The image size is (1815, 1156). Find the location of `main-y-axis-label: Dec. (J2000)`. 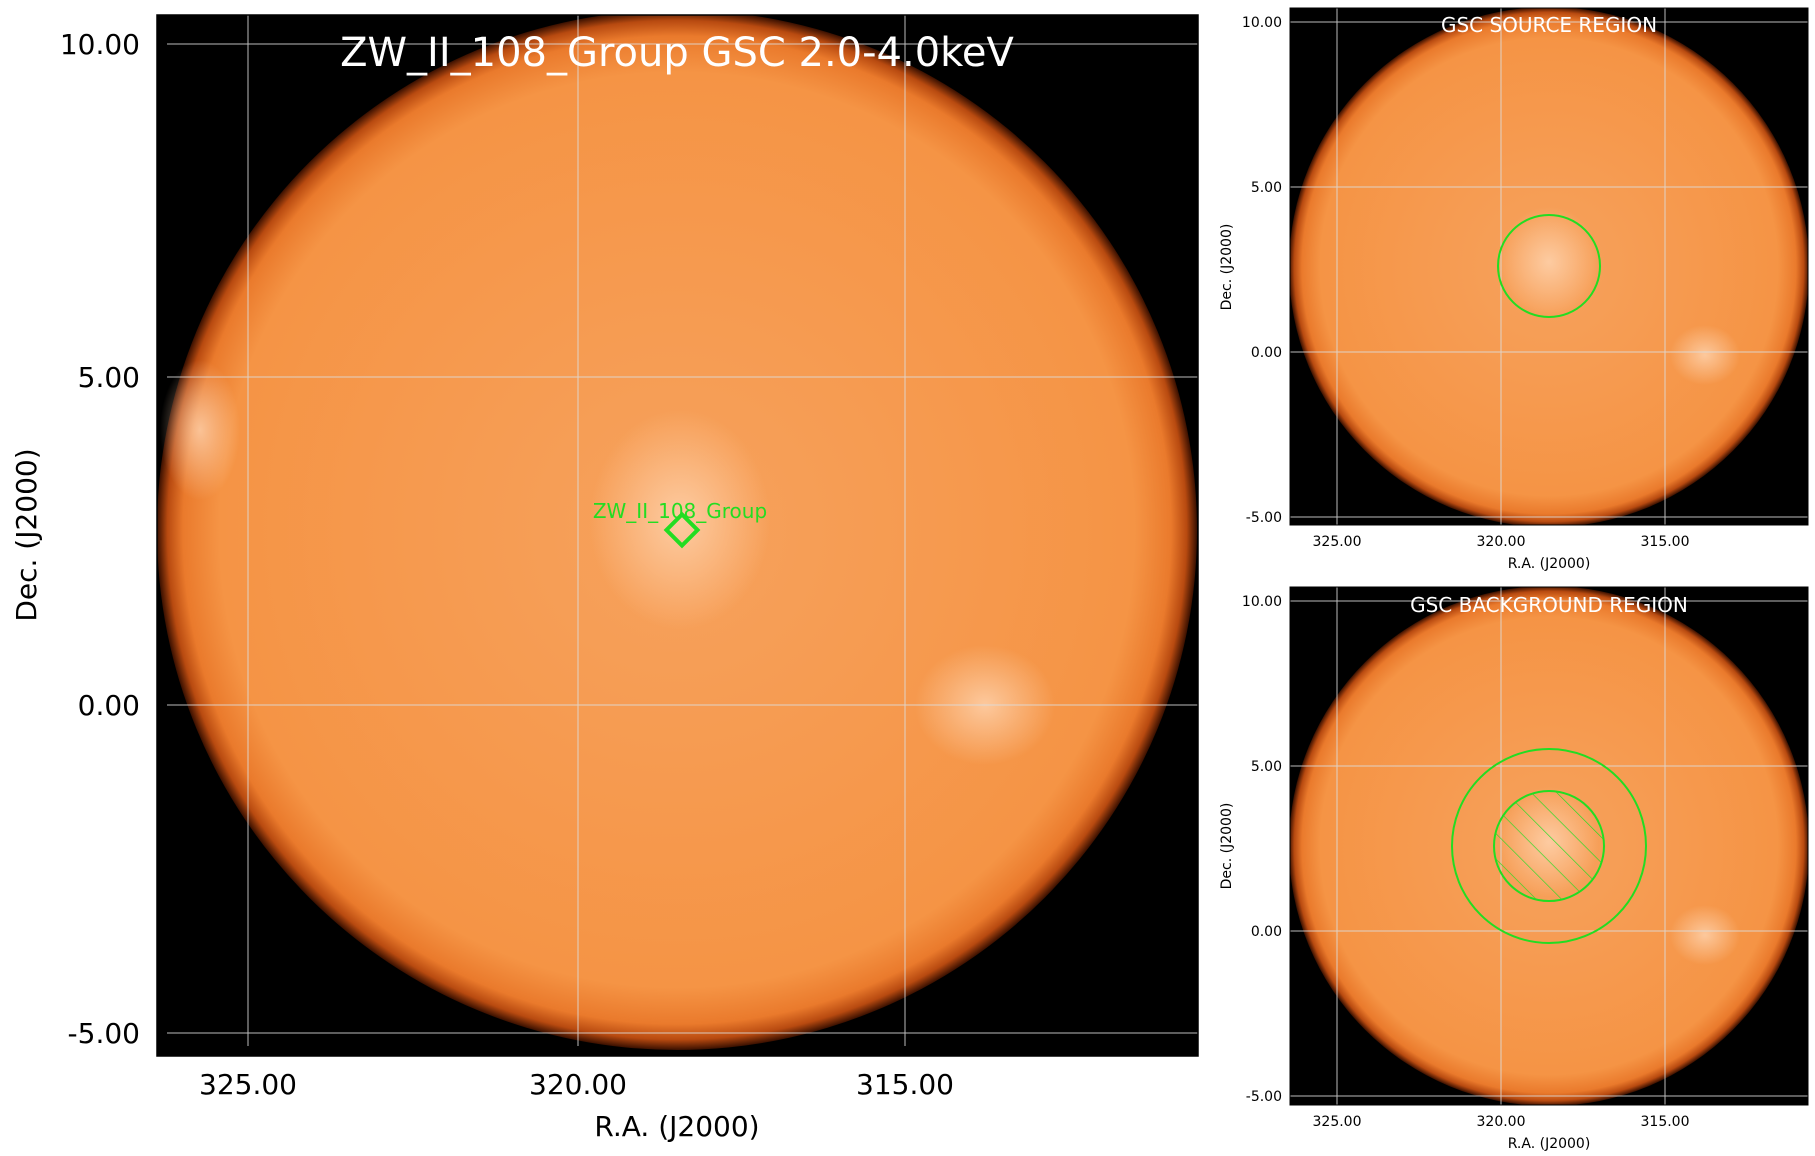

main-y-axis-label: Dec. (J2000) is located at coordinates (26, 534).